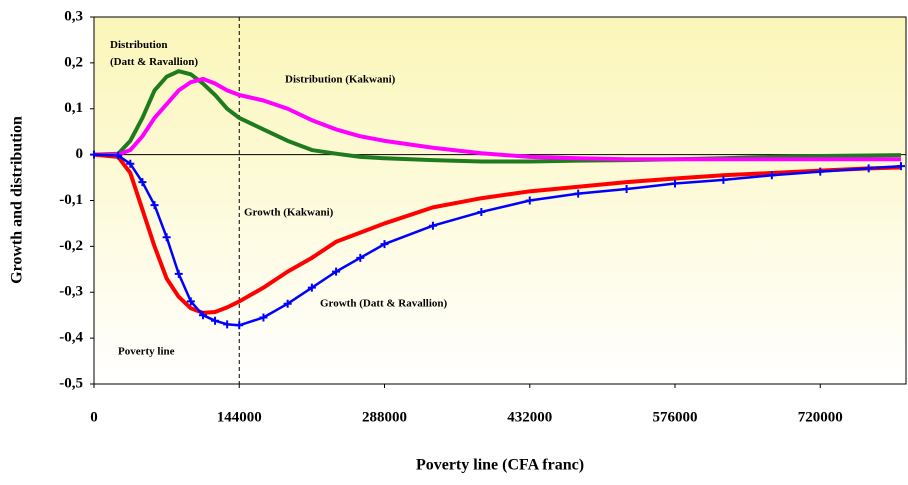 This screenshot has width=908, height=485. I want to click on series-label: Distribution (Datt & Ravallion), so click(154, 53).